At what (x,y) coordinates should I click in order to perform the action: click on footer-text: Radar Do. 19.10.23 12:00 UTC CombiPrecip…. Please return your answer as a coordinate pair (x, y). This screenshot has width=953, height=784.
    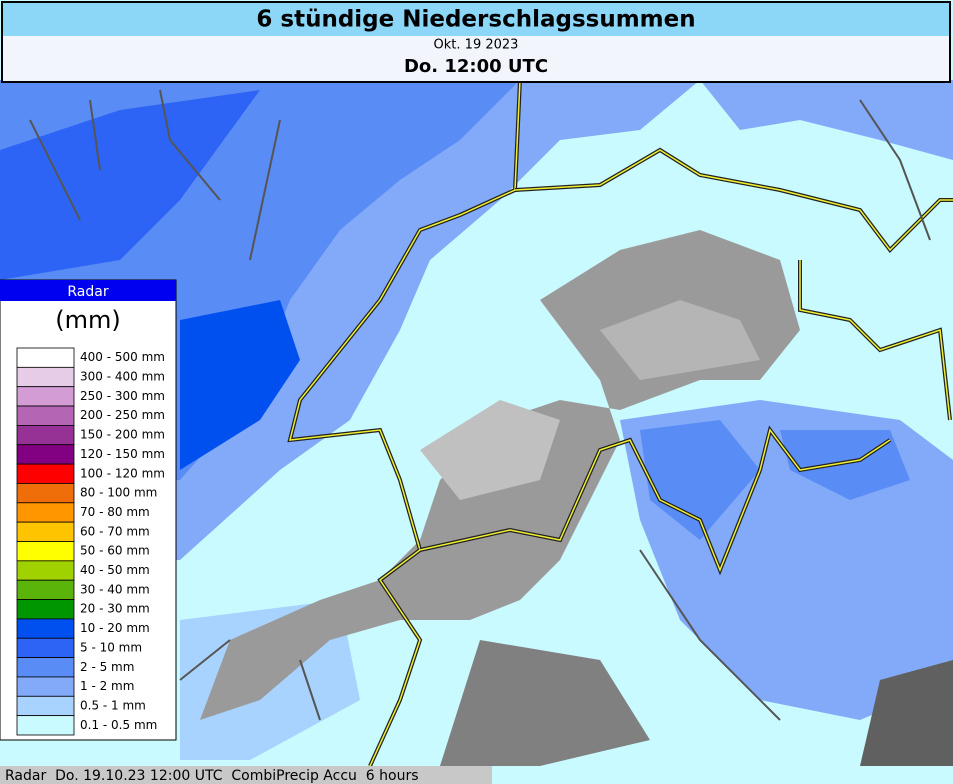
    Looking at the image, I should click on (212, 776).